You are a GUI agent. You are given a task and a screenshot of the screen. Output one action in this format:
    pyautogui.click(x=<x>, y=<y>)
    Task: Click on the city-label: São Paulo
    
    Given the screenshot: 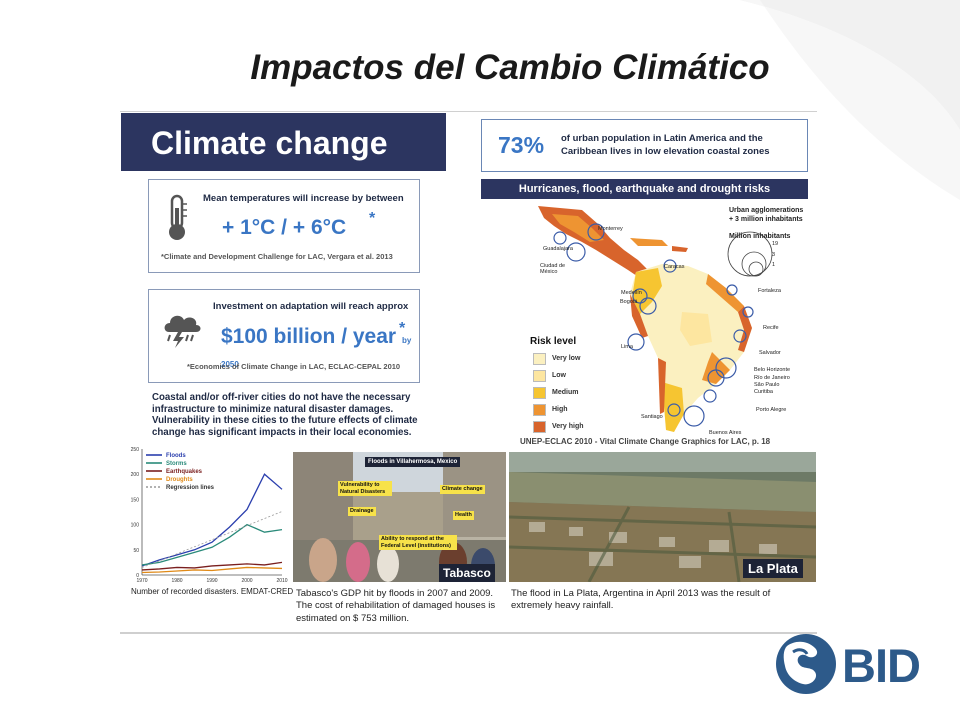 What is the action you would take?
    pyautogui.click(x=767, y=385)
    